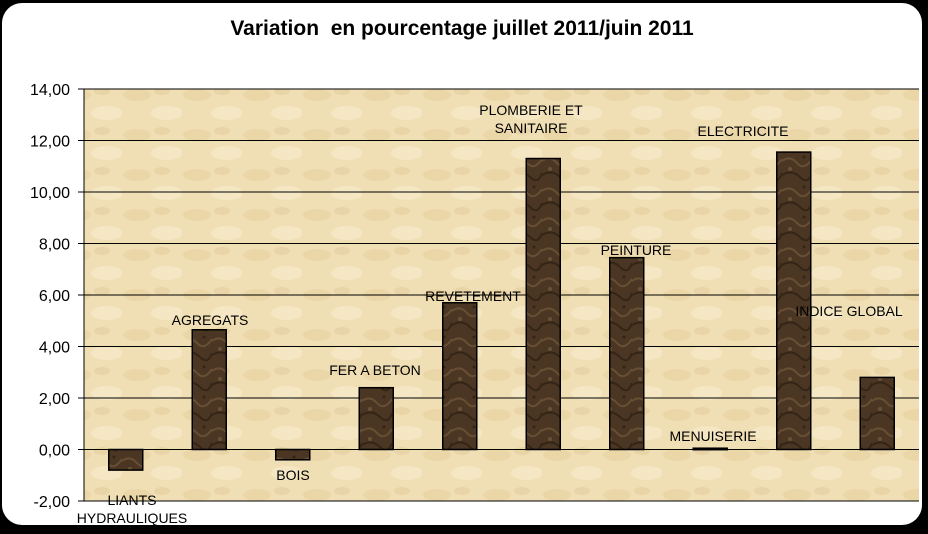 The image size is (928, 534). I want to click on category-label: REVETEMENT, so click(473, 296).